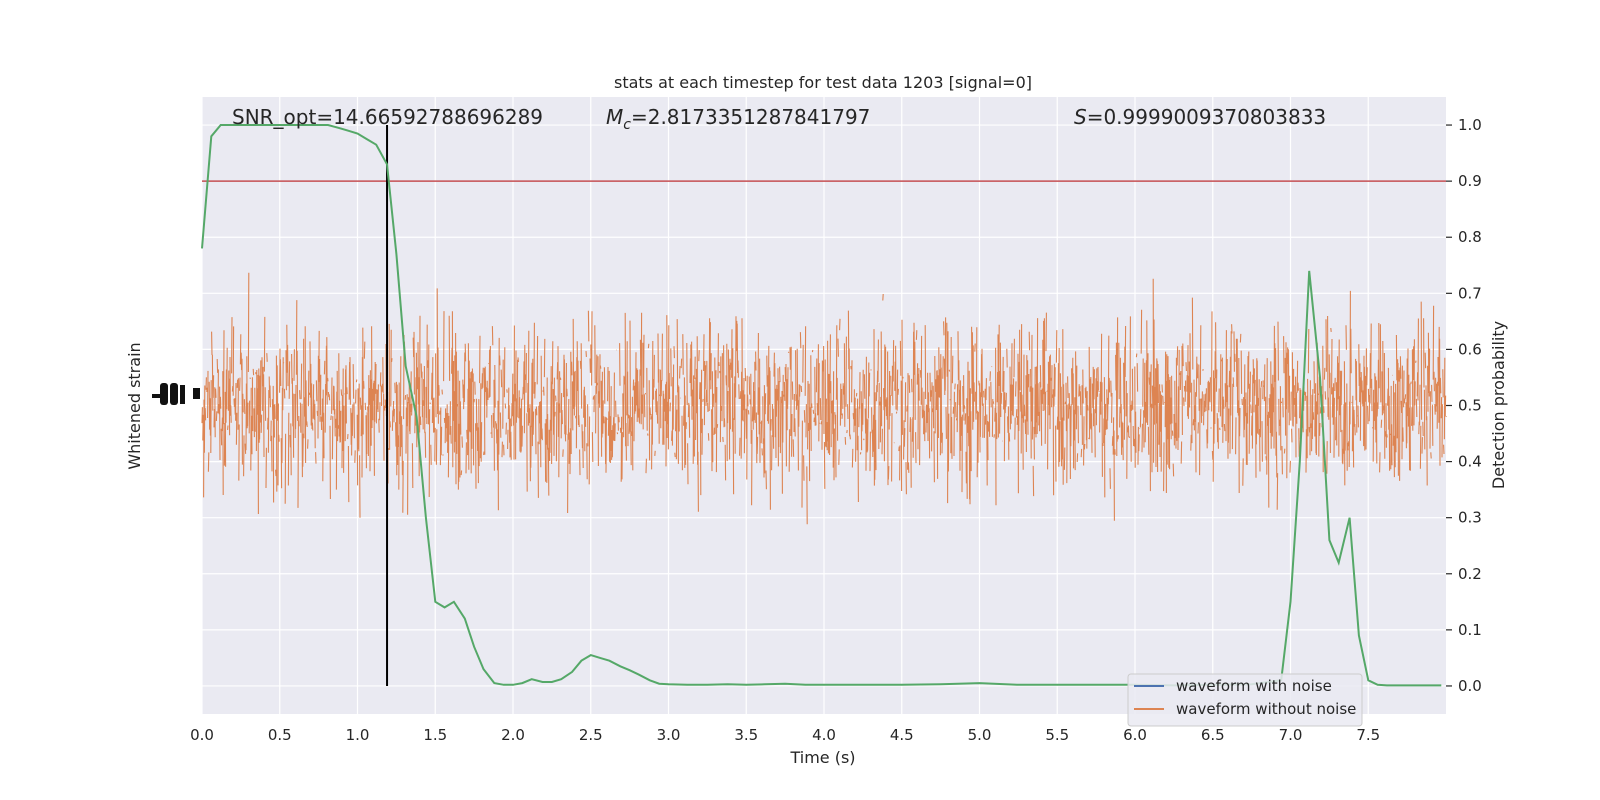 This screenshot has width=1600, height=800. What do you see at coordinates (1057, 735) in the screenshot?
I see `x-tick-label: 5.5` at bounding box center [1057, 735].